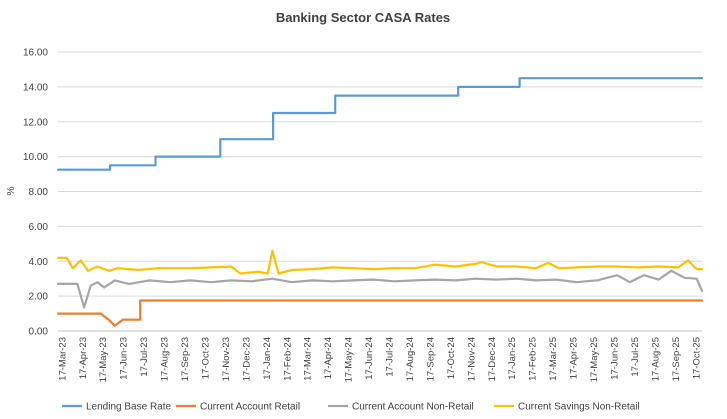 The height and width of the screenshot is (419, 727). What do you see at coordinates (512, 358) in the screenshot?
I see `x-tick-label: 17-Jan-25` at bounding box center [512, 358].